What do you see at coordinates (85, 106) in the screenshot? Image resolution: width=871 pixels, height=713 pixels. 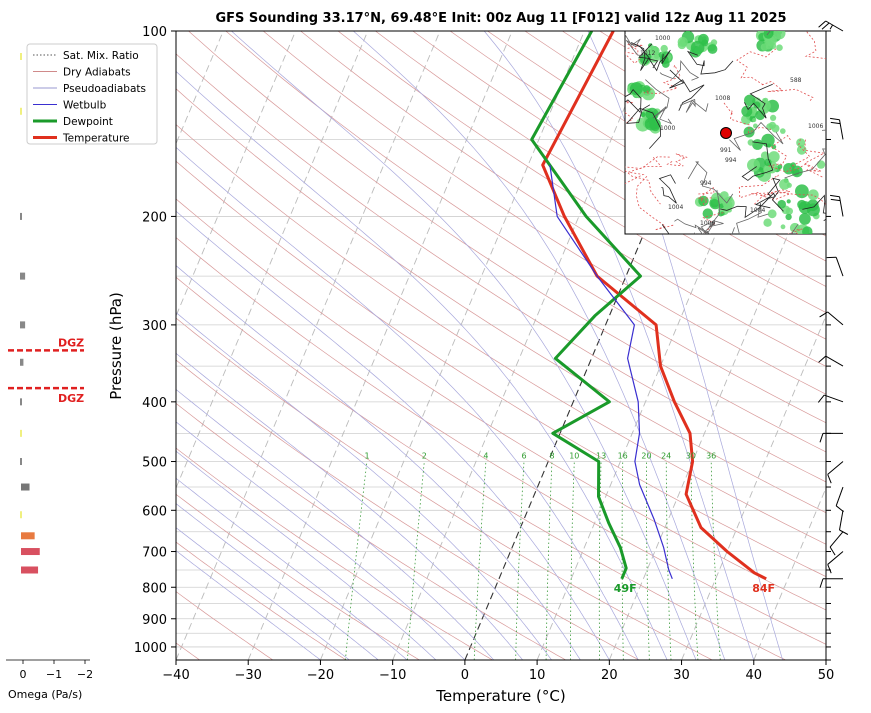 I see `legend-label: Wetbulb` at bounding box center [85, 106].